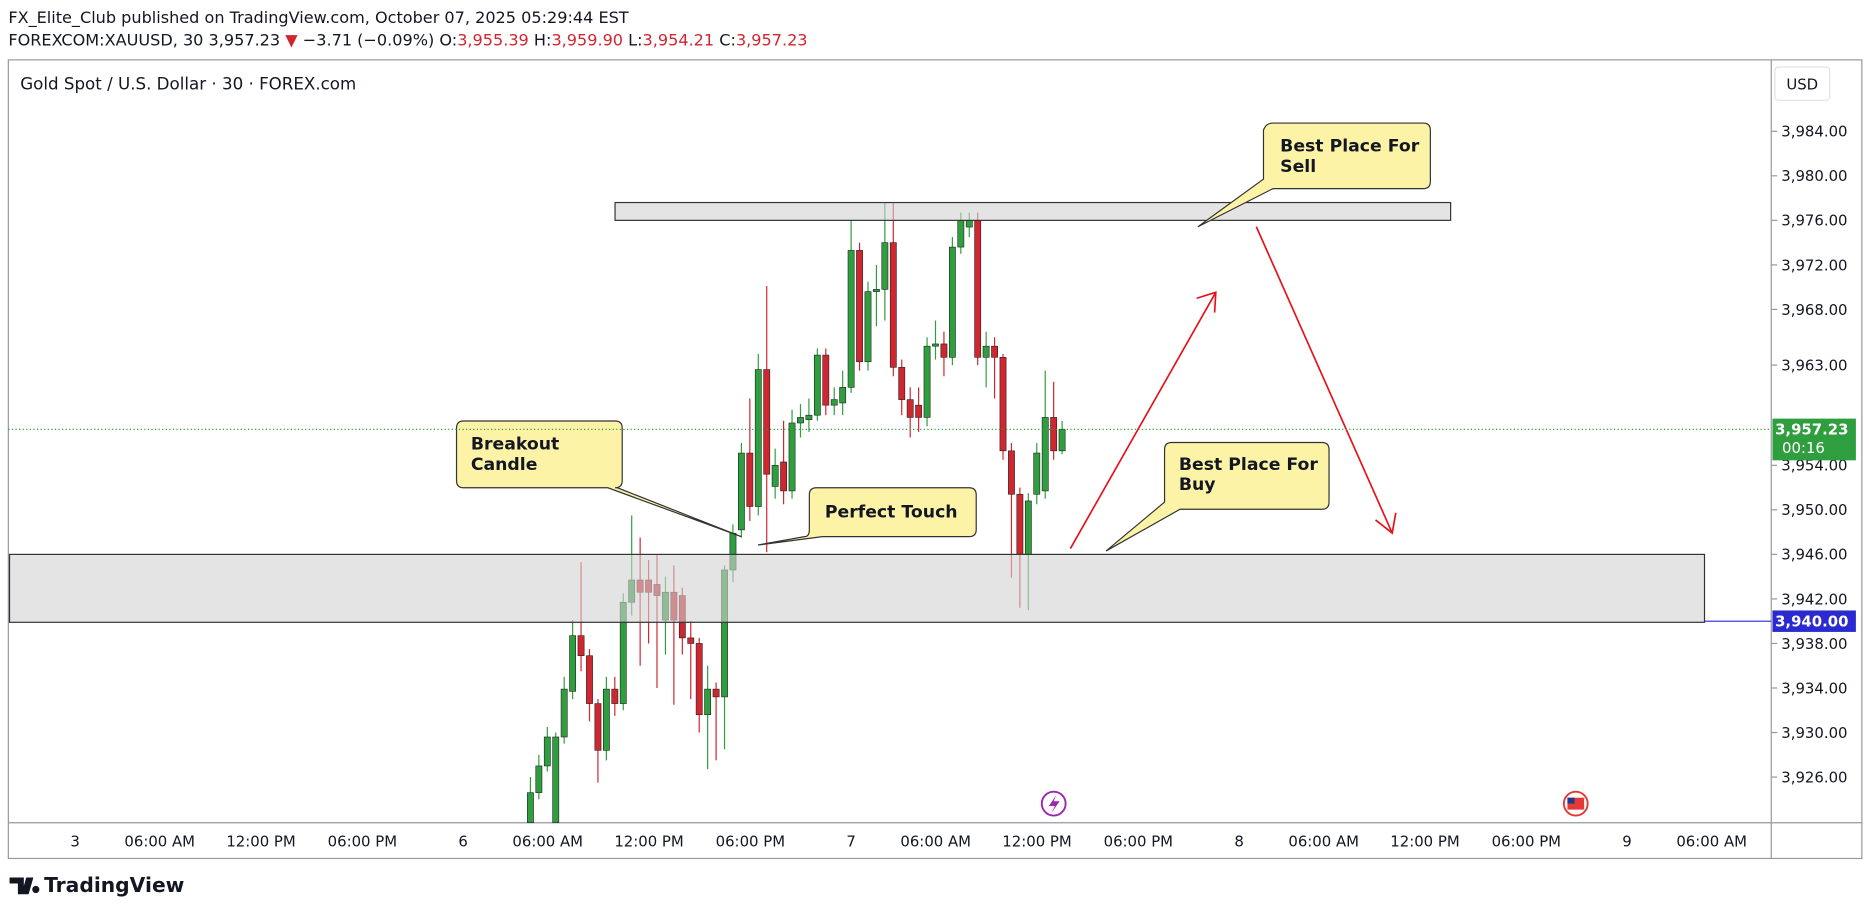 The height and width of the screenshot is (910, 1869). Describe the element at coordinates (493, 40) in the screenshot. I see `o-value: 3,955.39` at that location.